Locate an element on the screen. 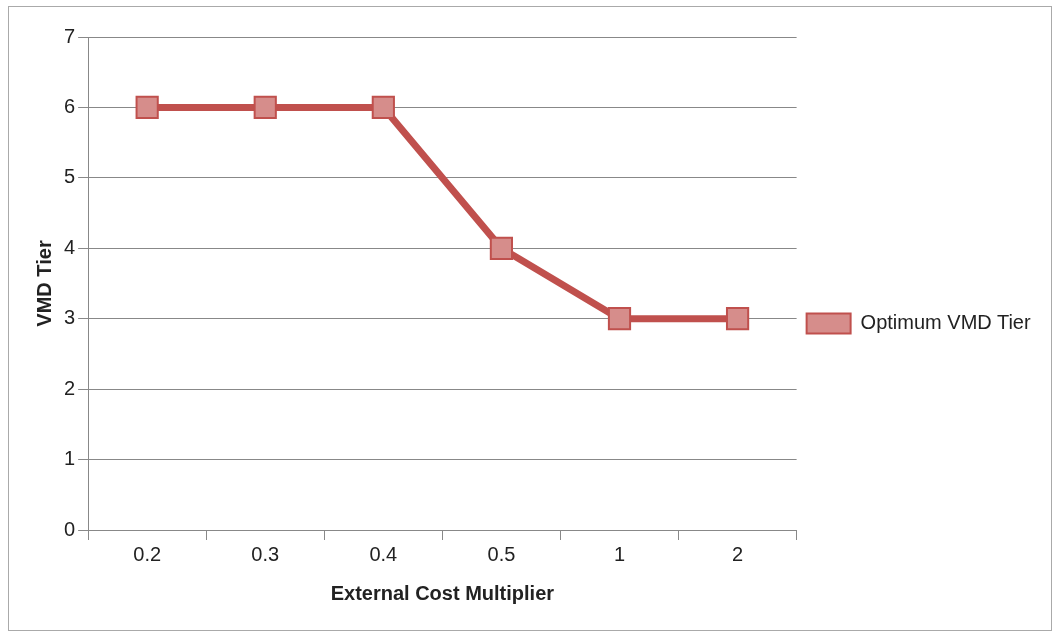 The width and height of the screenshot is (1060, 637). y-tick-label: 1 is located at coordinates (70, 458).